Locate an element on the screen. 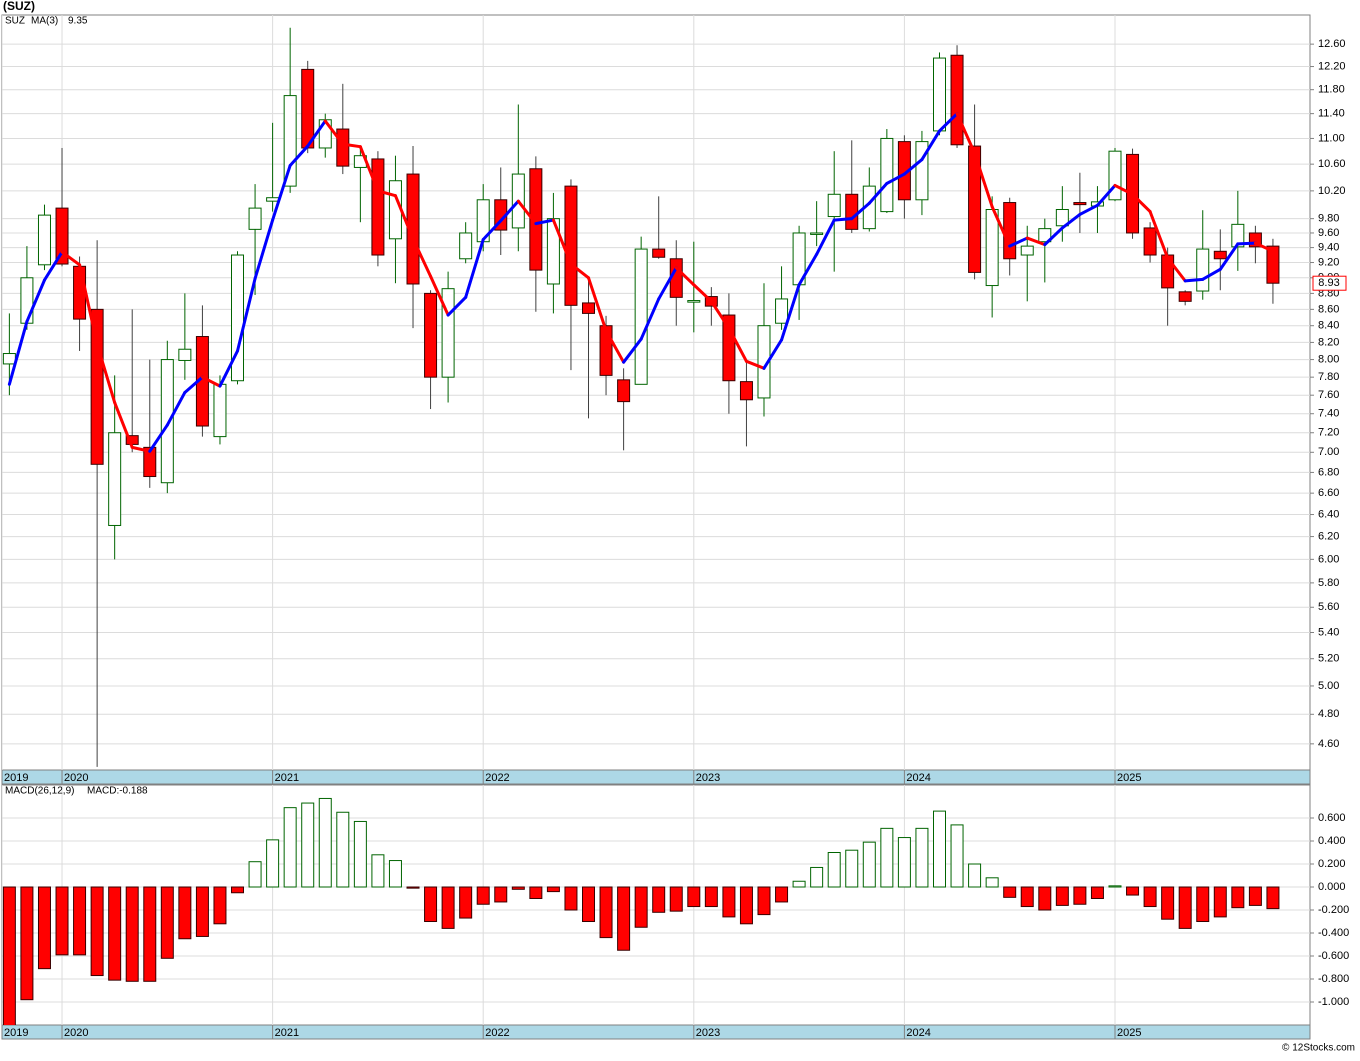 This screenshot has width=1360, height=1061. y-tick-label: 5.20 is located at coordinates (1328, 659).